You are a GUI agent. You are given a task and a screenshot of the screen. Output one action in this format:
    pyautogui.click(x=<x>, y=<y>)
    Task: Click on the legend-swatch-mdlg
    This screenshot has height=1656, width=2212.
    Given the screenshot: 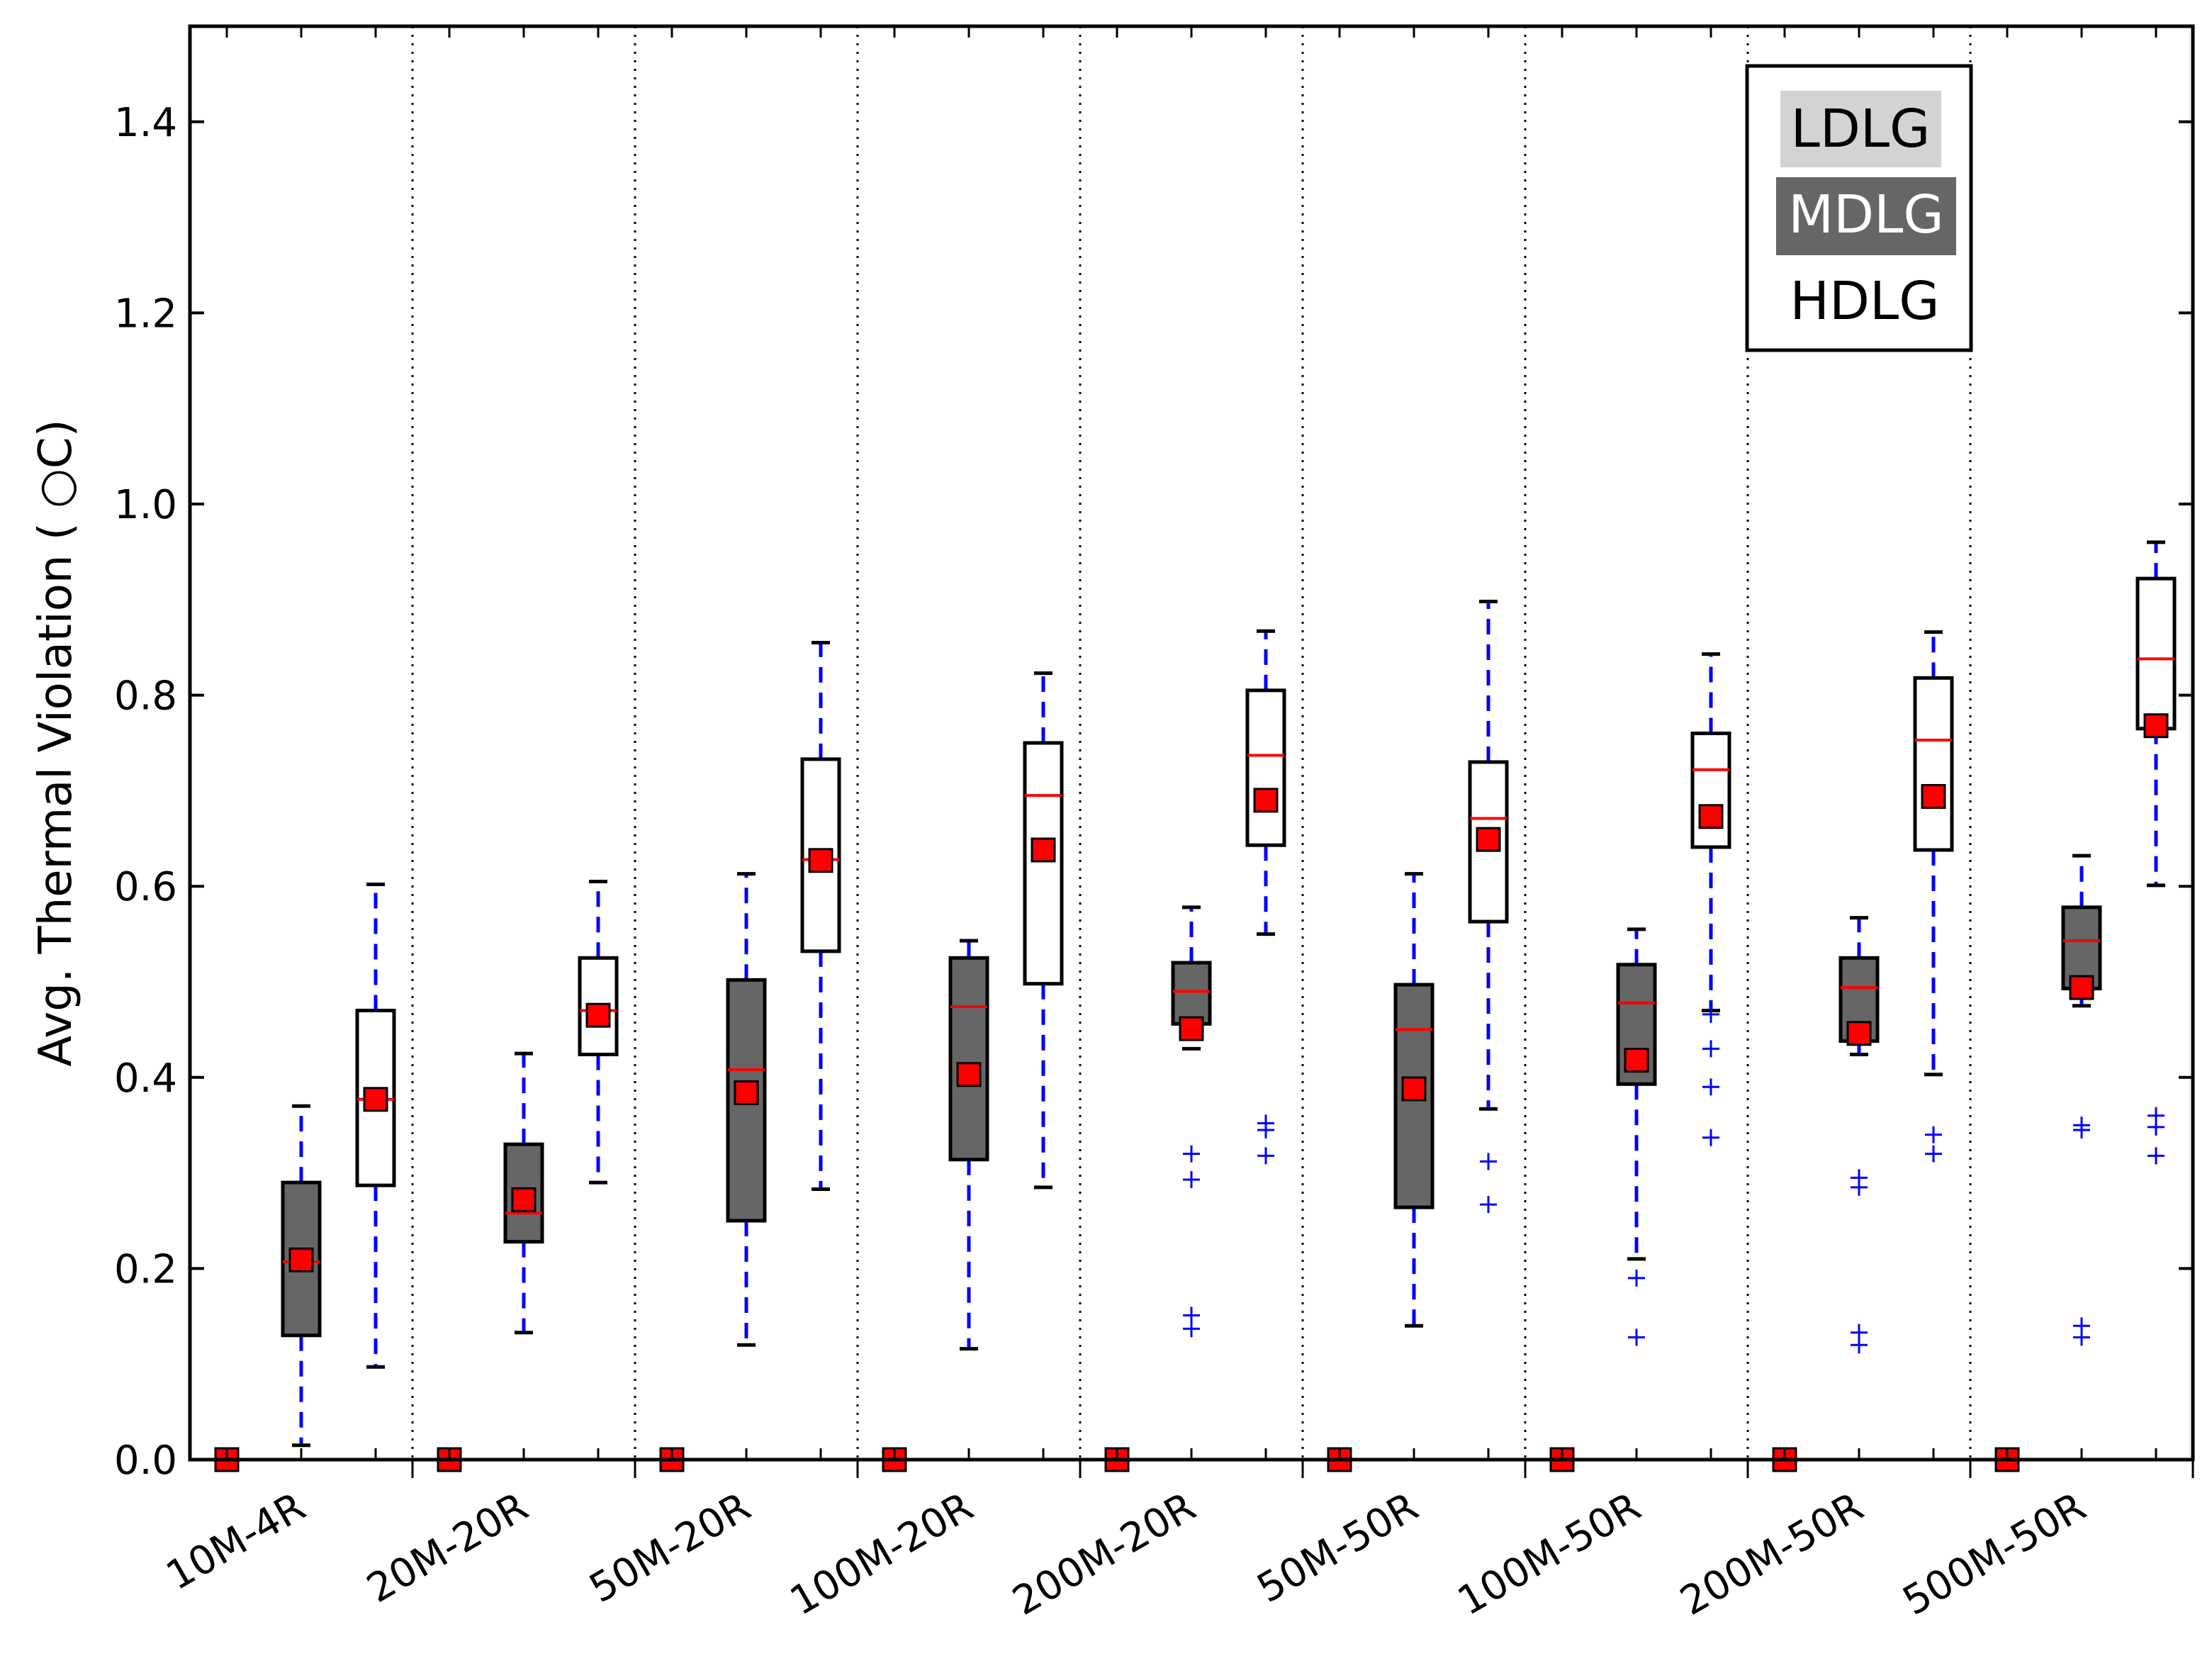 What is the action you would take?
    pyautogui.click(x=1866, y=216)
    